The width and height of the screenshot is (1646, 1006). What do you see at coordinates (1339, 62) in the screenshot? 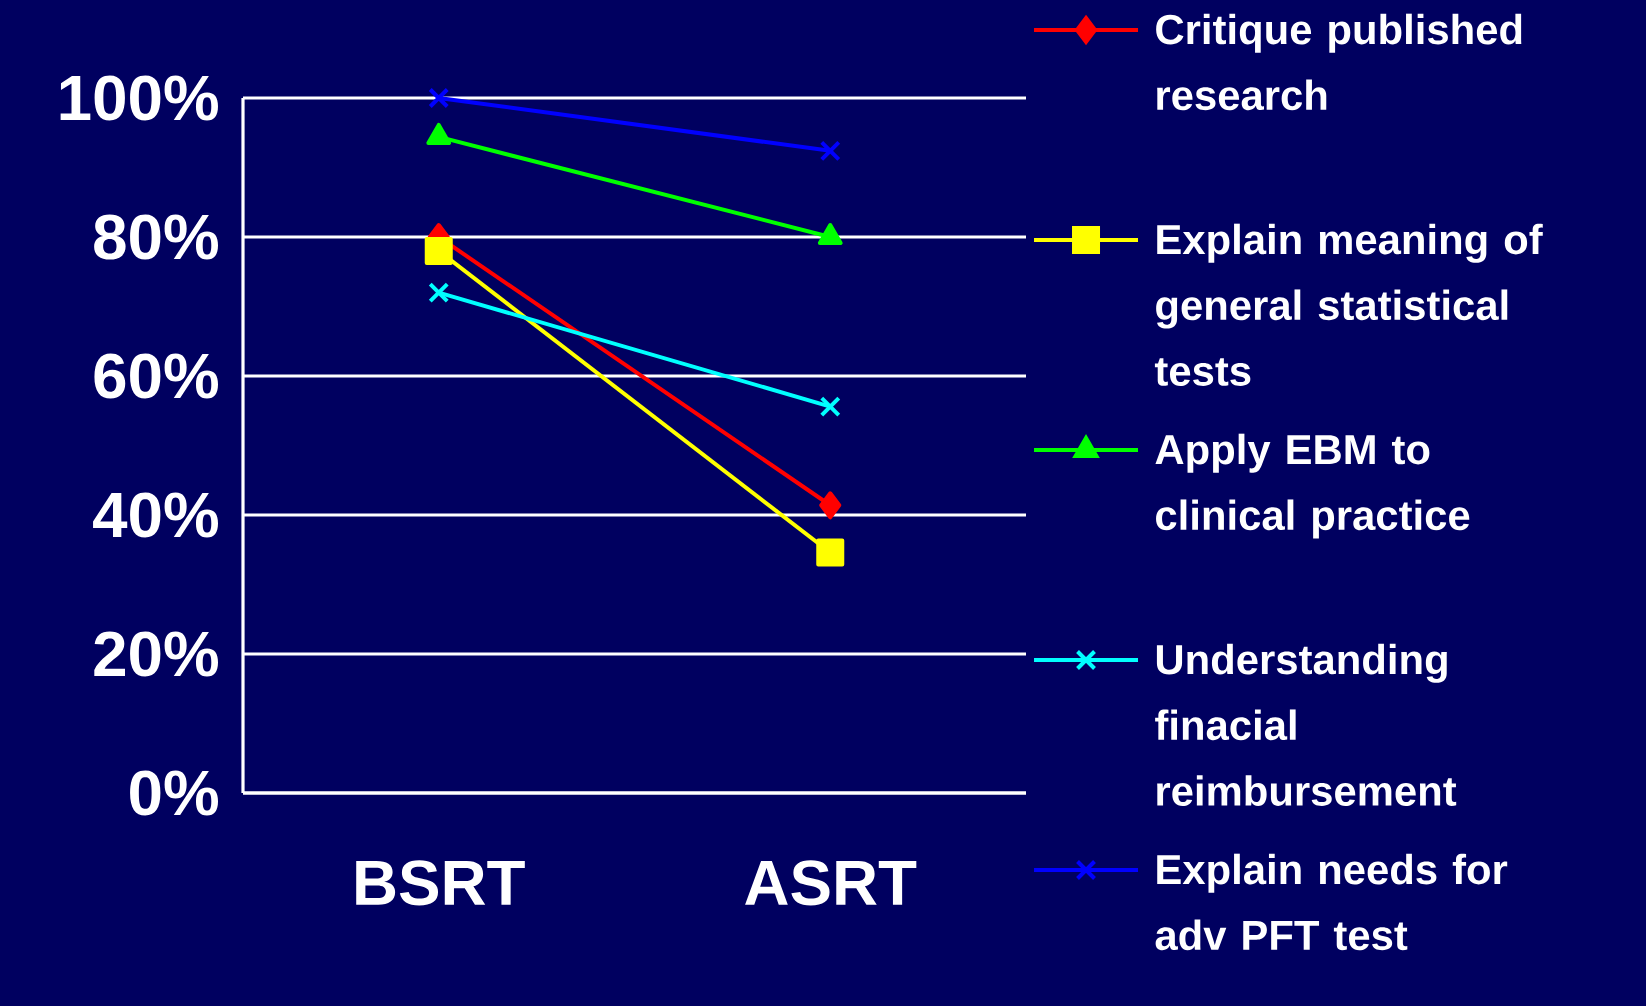
I see `legend-label: Critique published research` at bounding box center [1339, 62].